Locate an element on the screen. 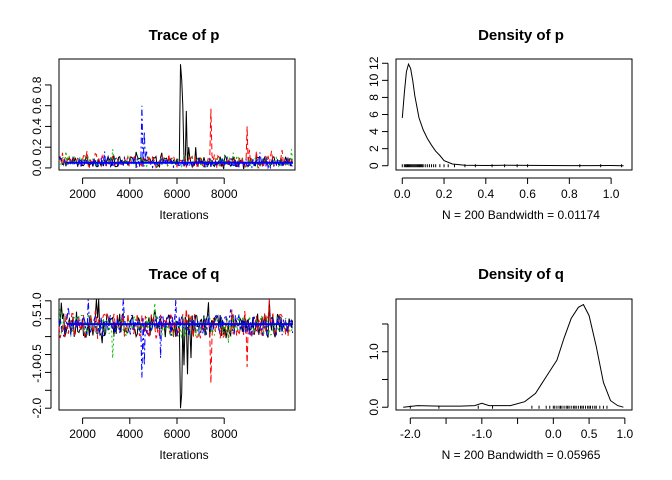  density-p-y-tick-label: 4 is located at coordinates (374, 131).